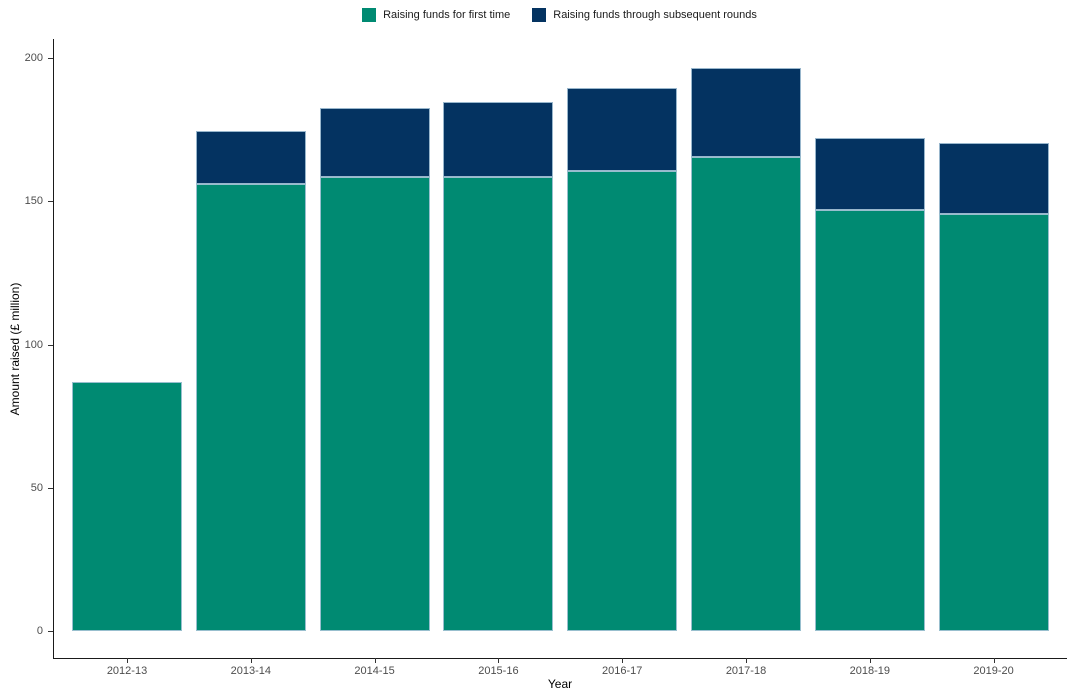 The height and width of the screenshot is (700, 1077). What do you see at coordinates (33, 58) in the screenshot?
I see `y-tick-label: 200` at bounding box center [33, 58].